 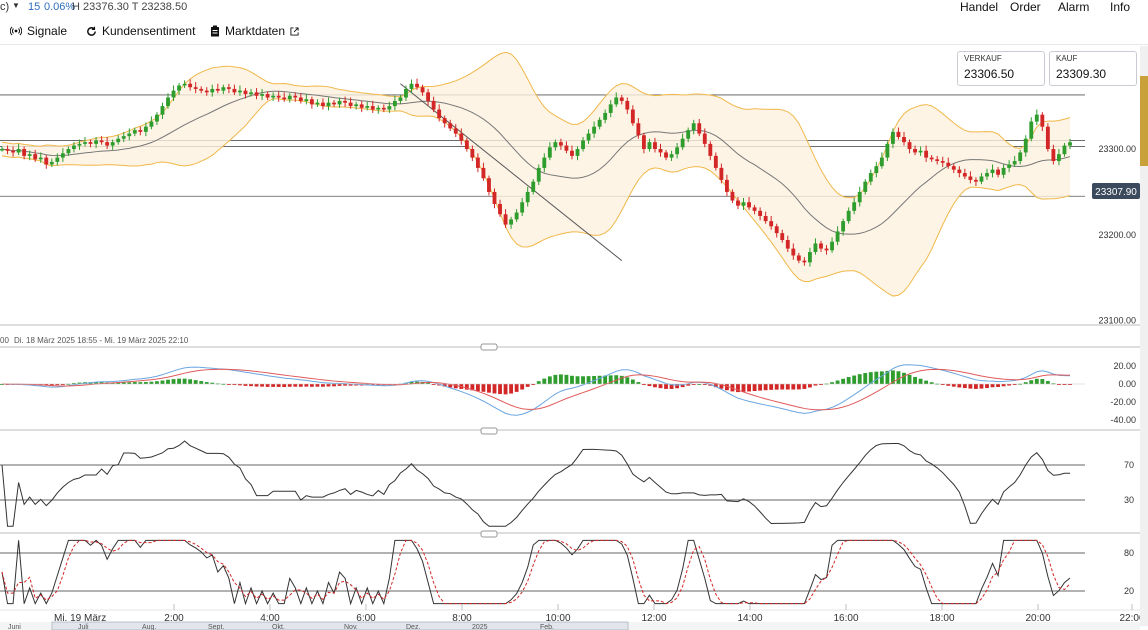 What do you see at coordinates (1074, 7) in the screenshot?
I see `menu-alarm: Alarm` at bounding box center [1074, 7].